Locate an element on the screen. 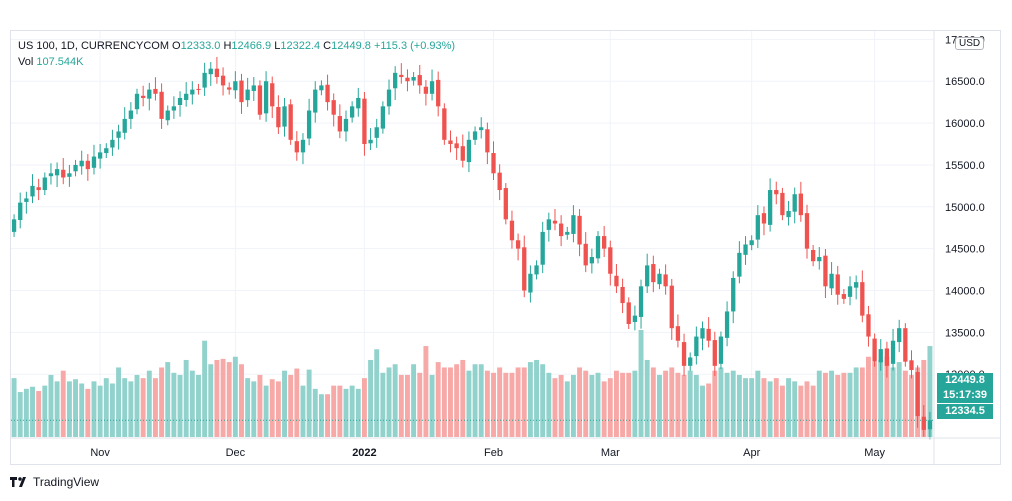  x-tick-label: May is located at coordinates (874, 453).